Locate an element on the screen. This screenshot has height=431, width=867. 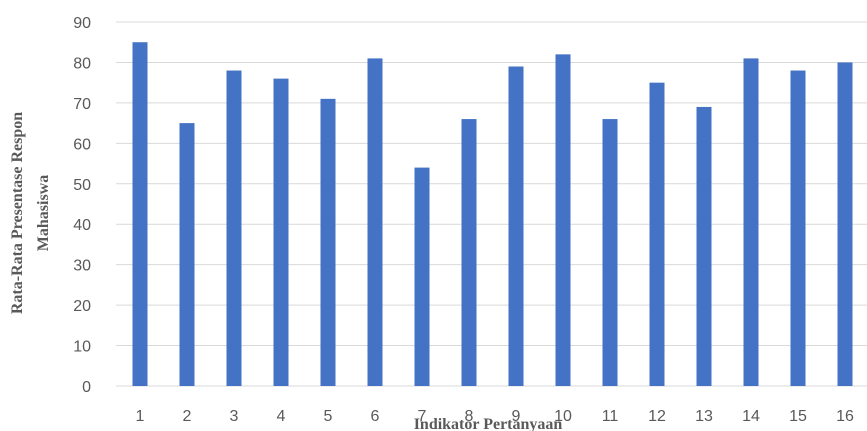
y-tick-label: 50 is located at coordinates (82, 185).